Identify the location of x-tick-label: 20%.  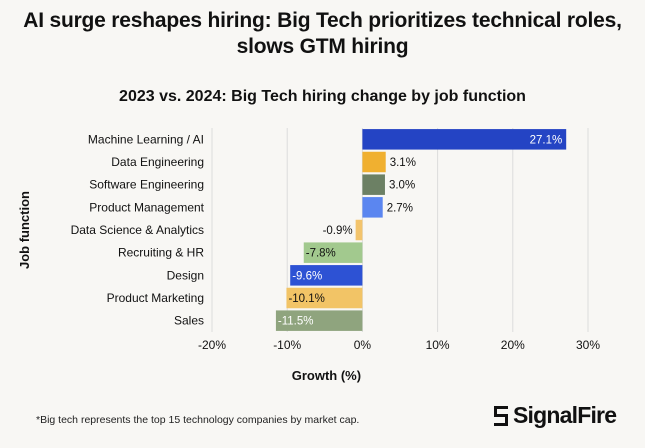
(513, 345).